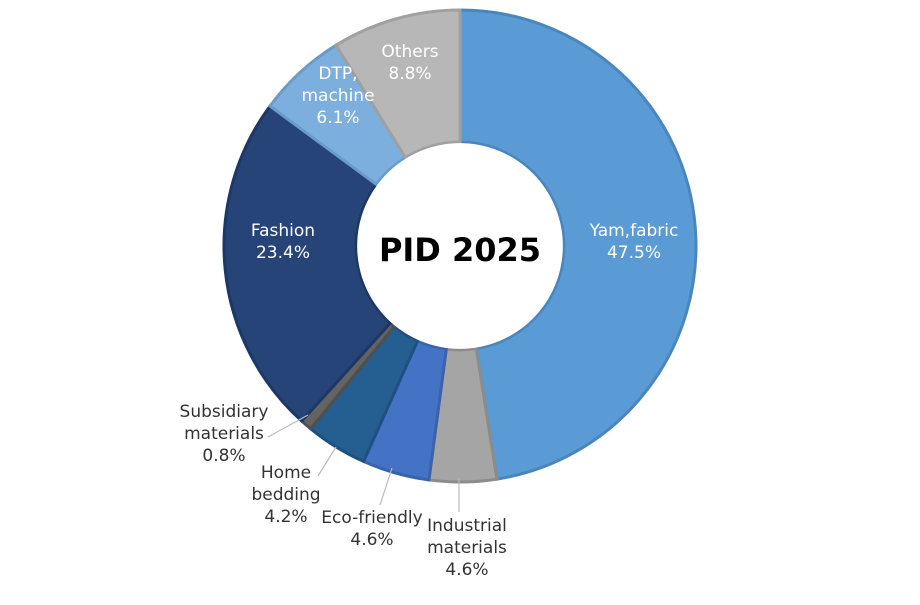 The width and height of the screenshot is (920, 605). I want to click on slice-category-label: Subsidiary, so click(224, 412).